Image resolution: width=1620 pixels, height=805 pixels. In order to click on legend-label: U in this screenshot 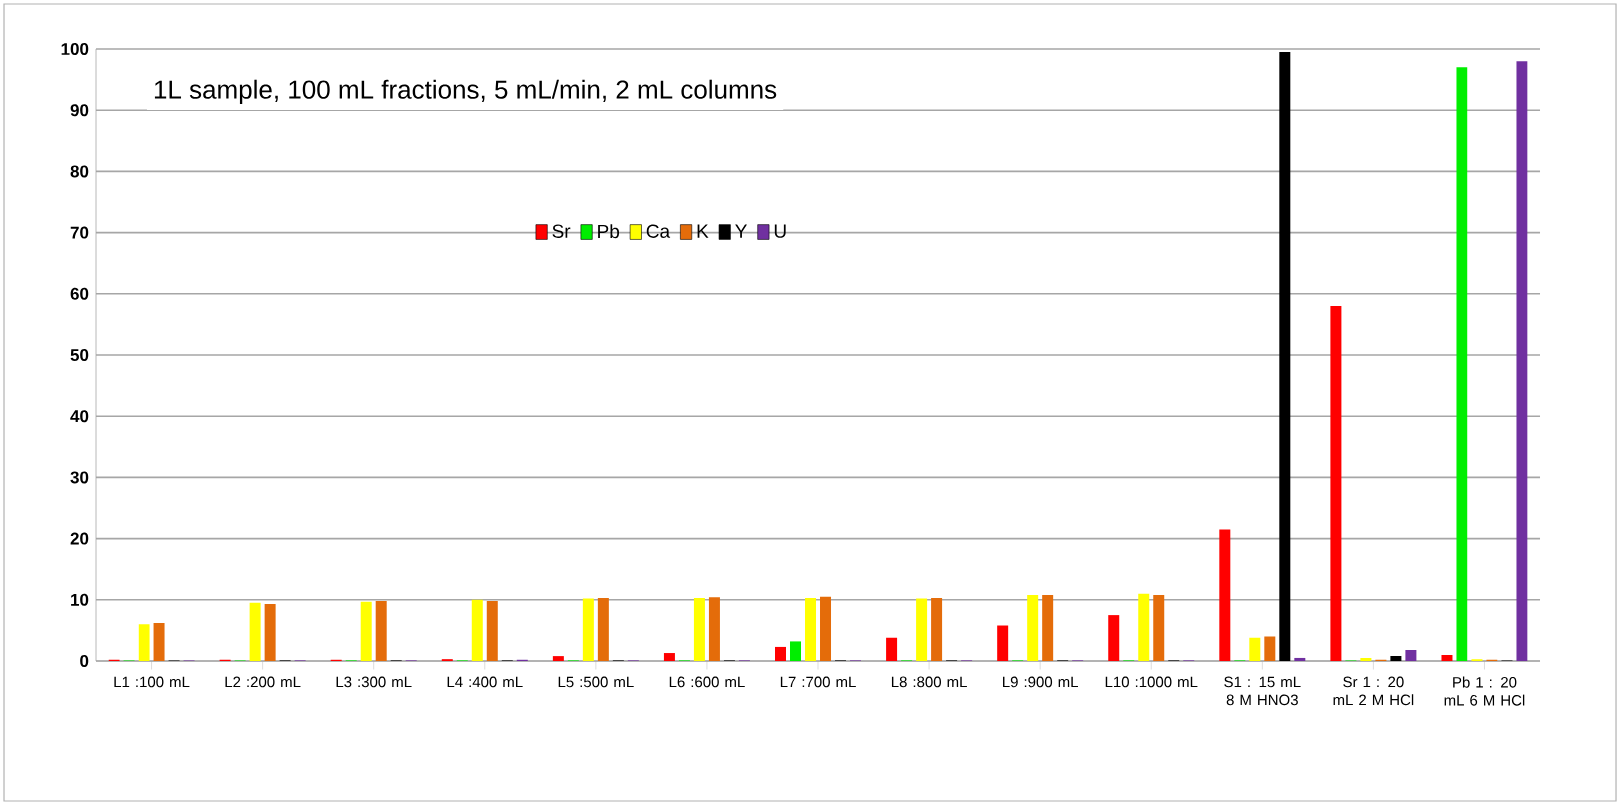, I will do `click(780, 231)`.